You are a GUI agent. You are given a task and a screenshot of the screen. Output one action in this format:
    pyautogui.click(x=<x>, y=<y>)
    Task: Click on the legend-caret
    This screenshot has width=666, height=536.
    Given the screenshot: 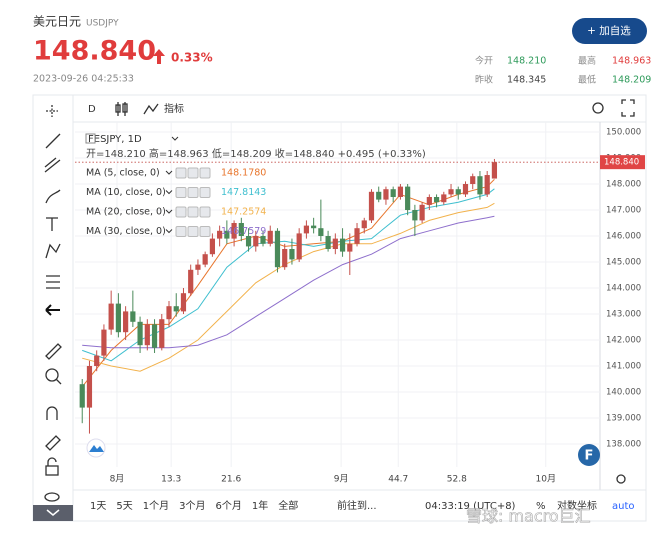 What is the action you would take?
    pyautogui.click(x=169, y=192)
    